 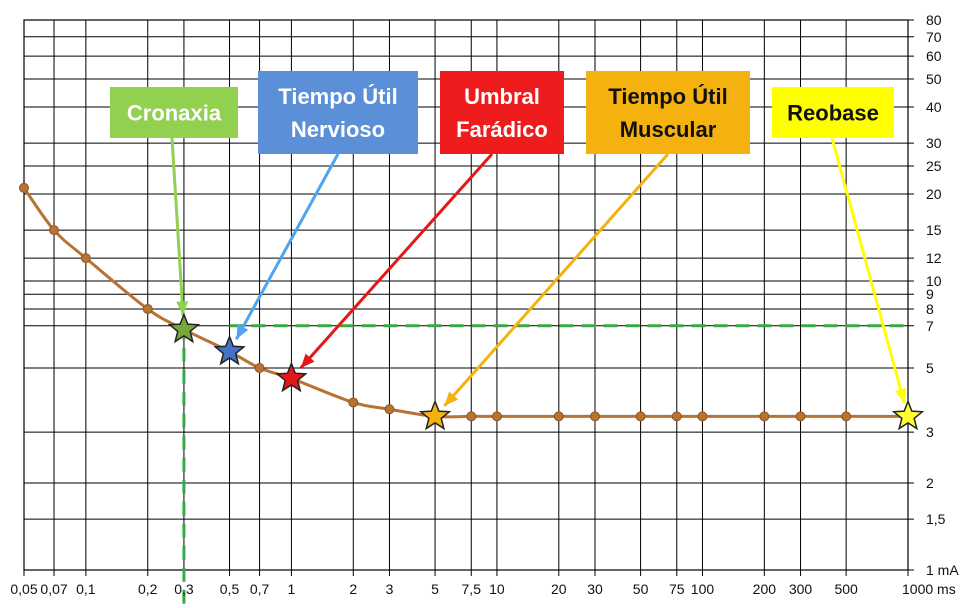 I want to click on y-tick-label-5: 5, so click(x=930, y=368).